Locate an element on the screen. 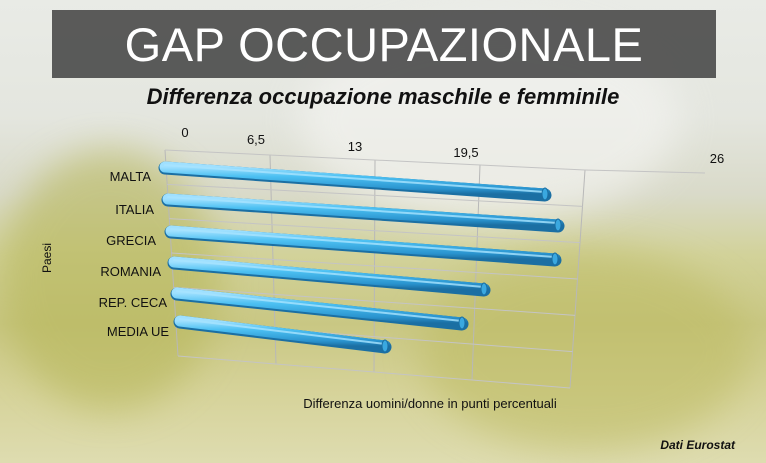 This screenshot has height=463, width=766. x-tick-label: 0 is located at coordinates (184, 132).